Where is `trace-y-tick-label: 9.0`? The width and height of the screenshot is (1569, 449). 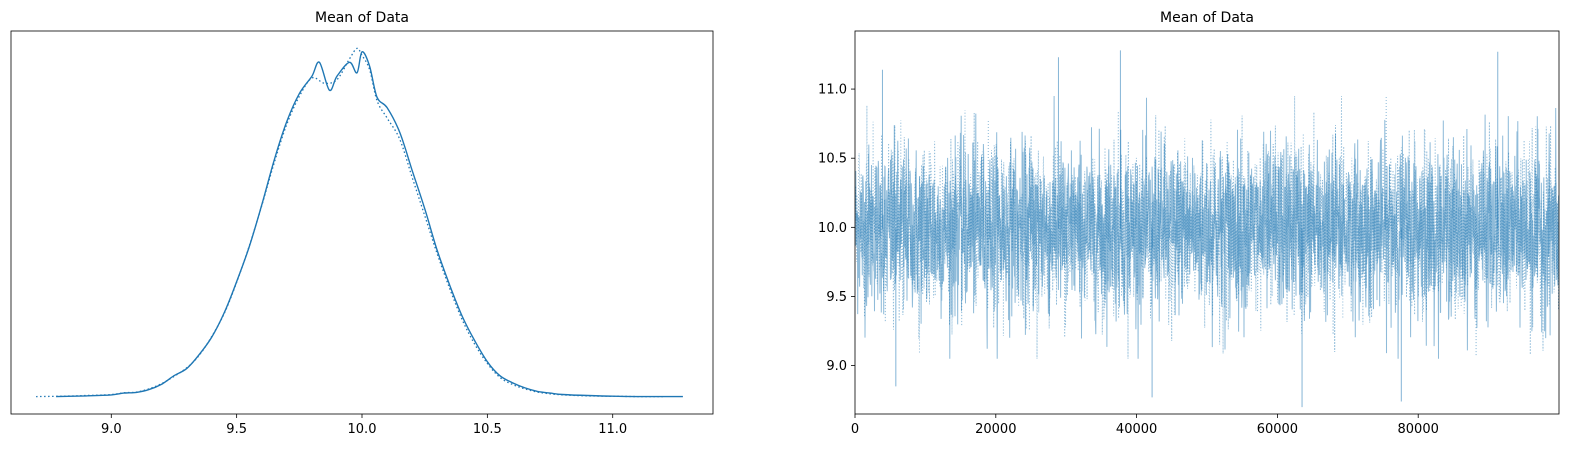 trace-y-tick-label: 9.0 is located at coordinates (836, 366).